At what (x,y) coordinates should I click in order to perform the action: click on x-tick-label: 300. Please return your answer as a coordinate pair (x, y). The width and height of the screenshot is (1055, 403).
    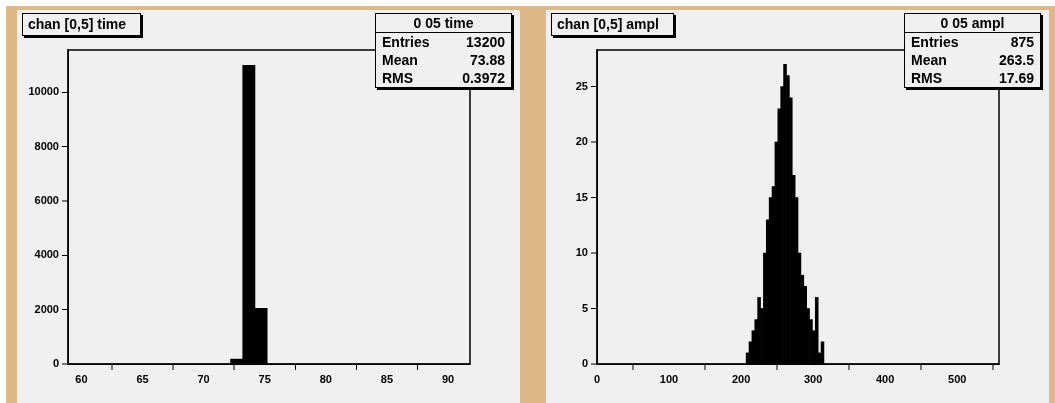
    Looking at the image, I should click on (813, 378).